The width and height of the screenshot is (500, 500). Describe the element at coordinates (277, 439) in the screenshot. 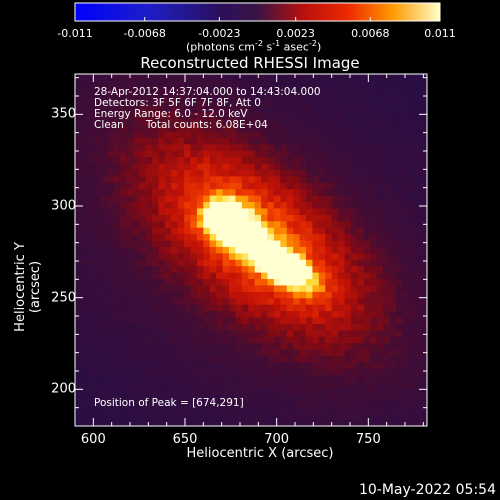

I see `x-tick-label: 700` at that location.